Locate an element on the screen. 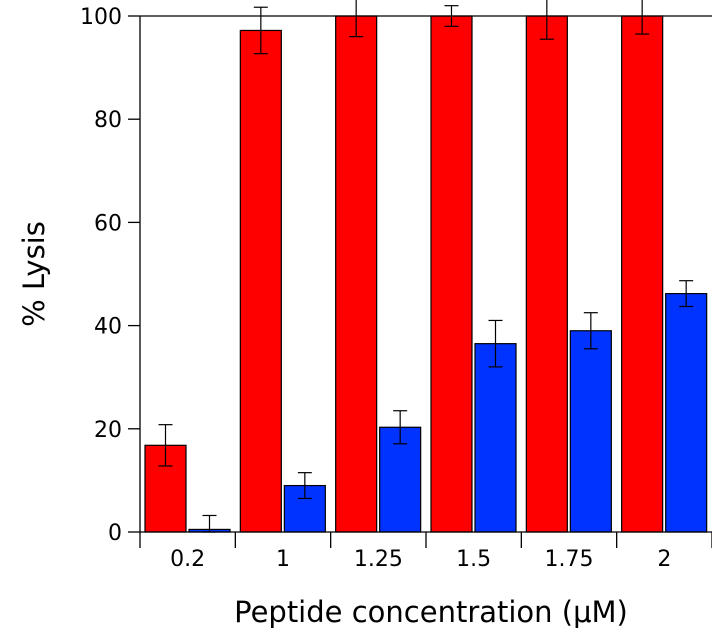 This screenshot has height=642, width=712. bar-series-2-1.25 is located at coordinates (400, 479).